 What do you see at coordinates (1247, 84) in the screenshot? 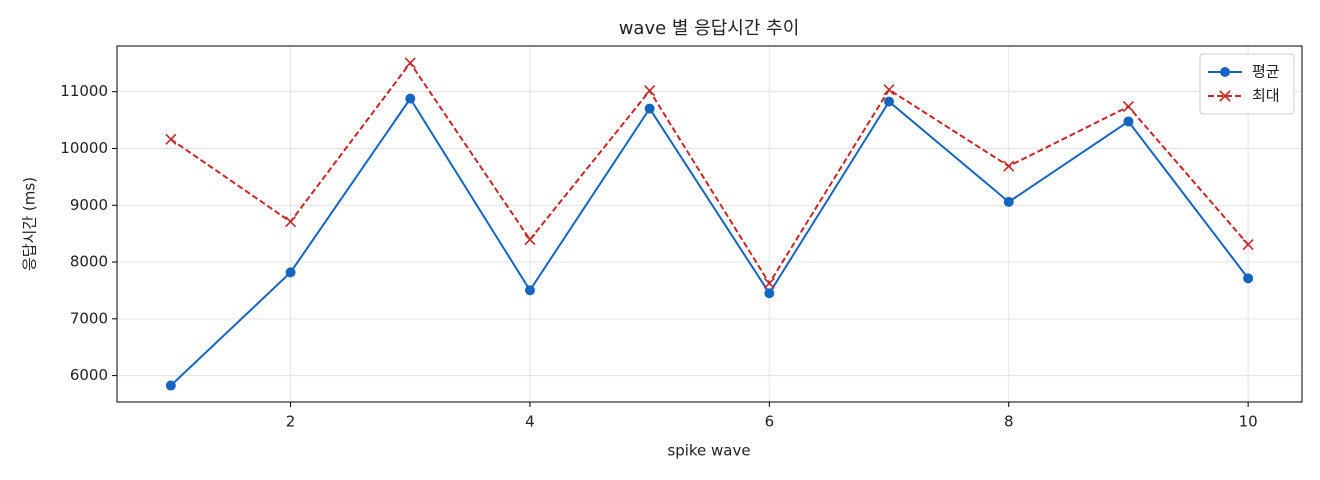
I see `legend-box` at bounding box center [1247, 84].